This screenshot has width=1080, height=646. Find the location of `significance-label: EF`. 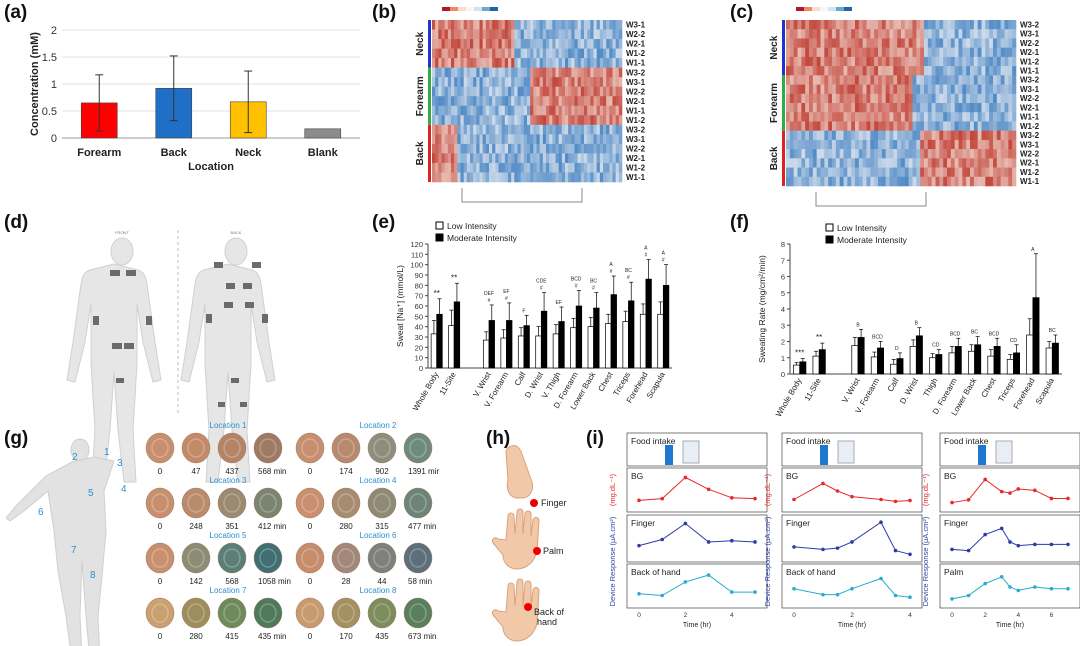

significance-label: EF is located at coordinates (559, 303).